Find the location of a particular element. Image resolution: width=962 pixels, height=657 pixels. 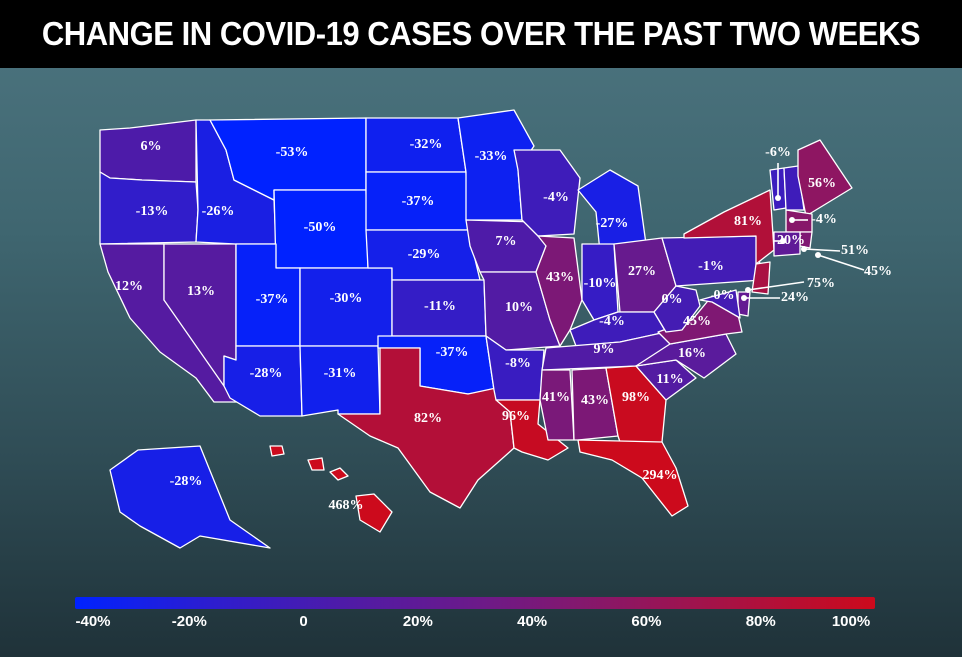

state-label-pa: -1% is located at coordinates (711, 266).